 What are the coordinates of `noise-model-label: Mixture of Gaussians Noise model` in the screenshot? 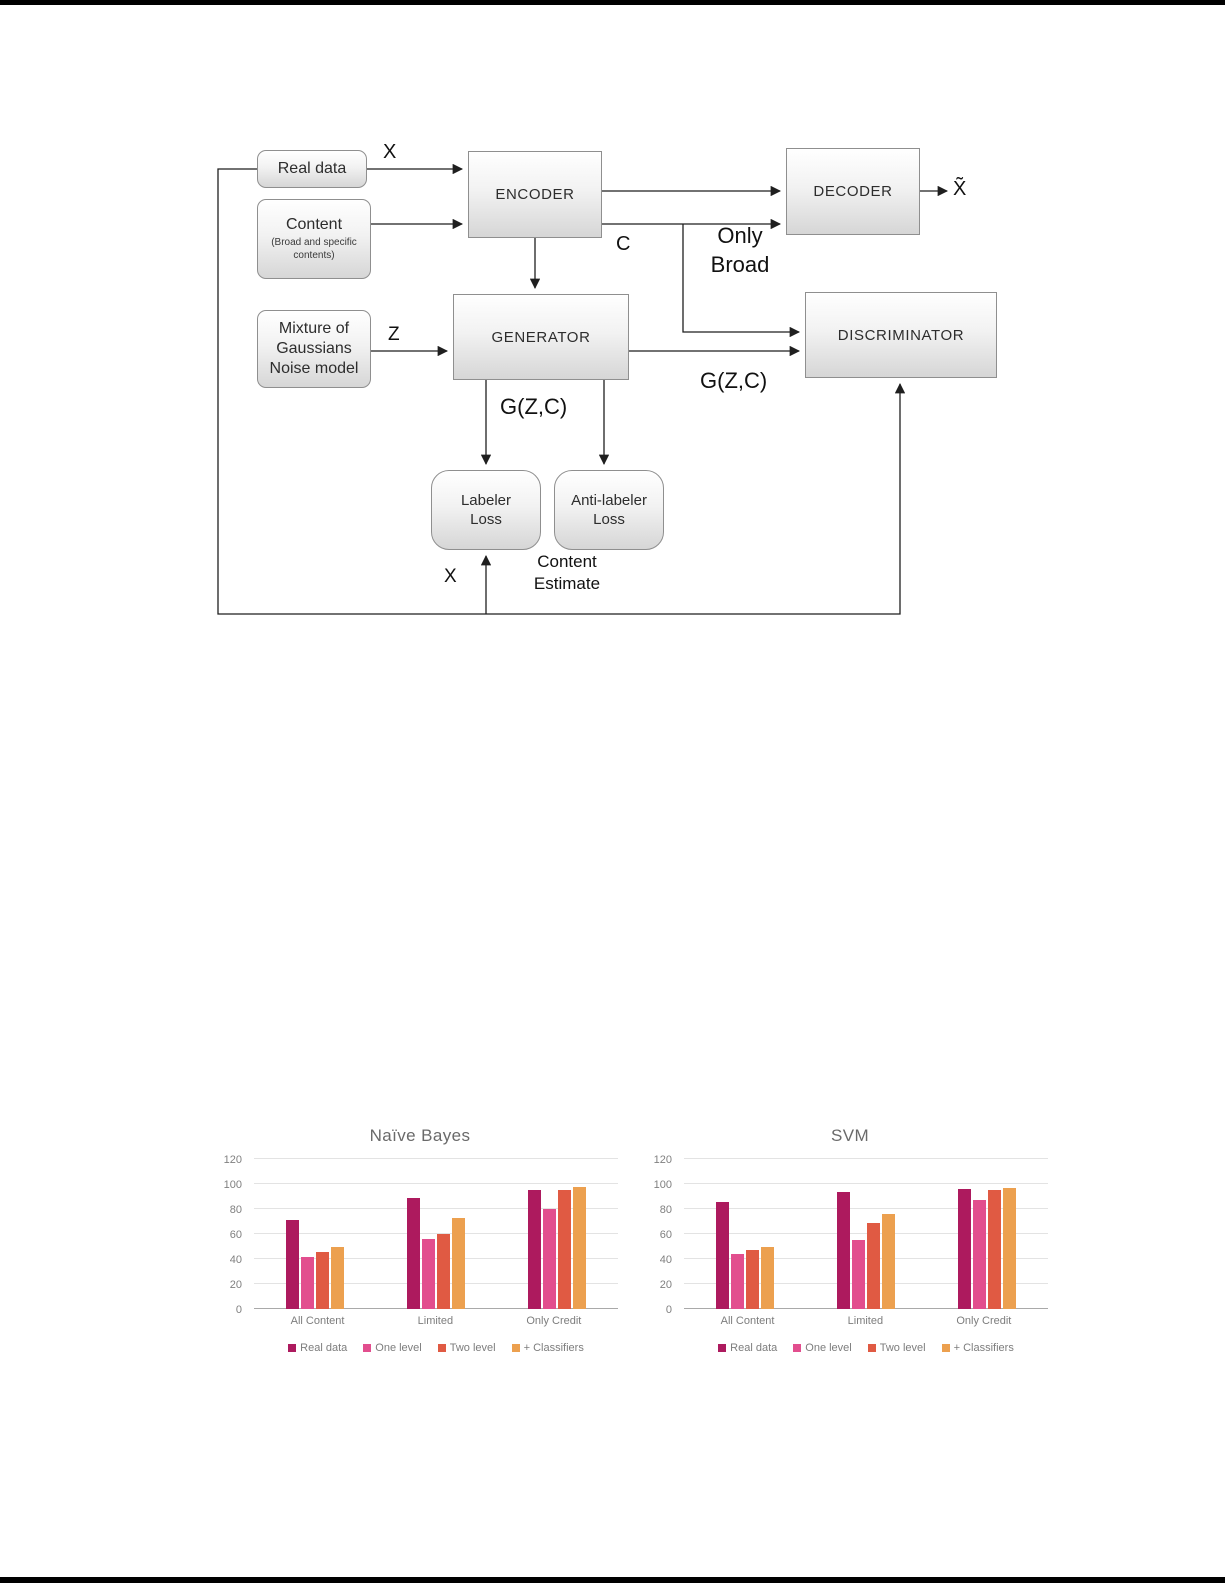 It's located at (314, 348).